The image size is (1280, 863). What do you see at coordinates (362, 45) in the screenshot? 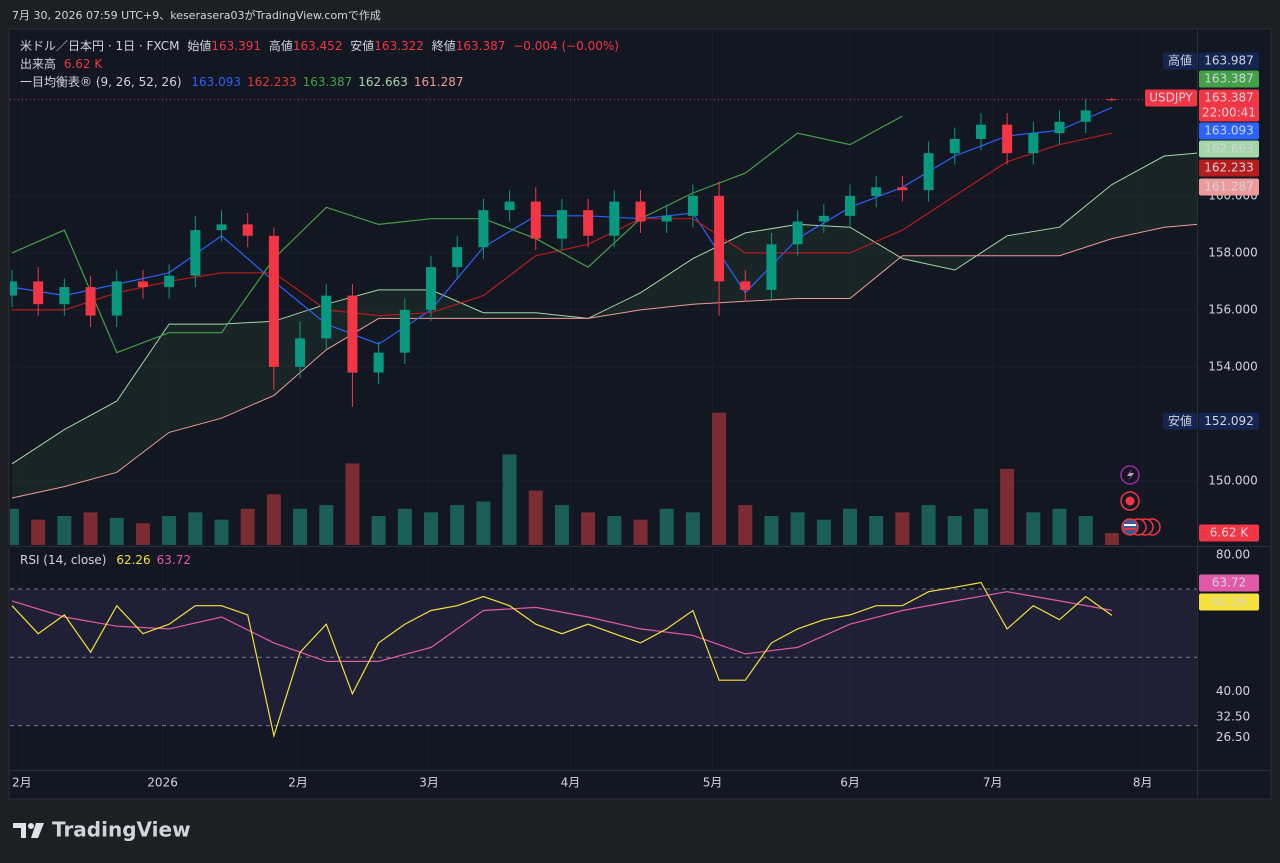
I see `ohlc-label: 安値` at bounding box center [362, 45].